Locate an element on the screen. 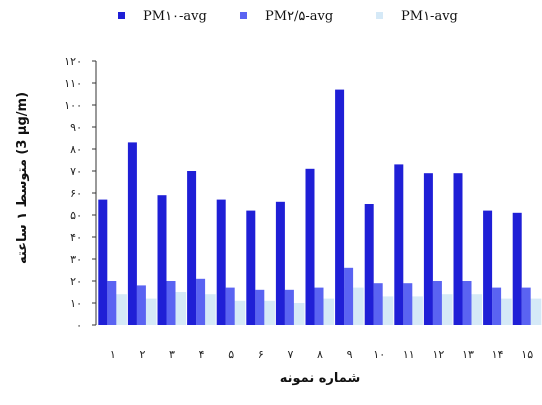 The width and height of the screenshot is (542, 405). x-tick-label: ٩ is located at coordinates (350, 354).